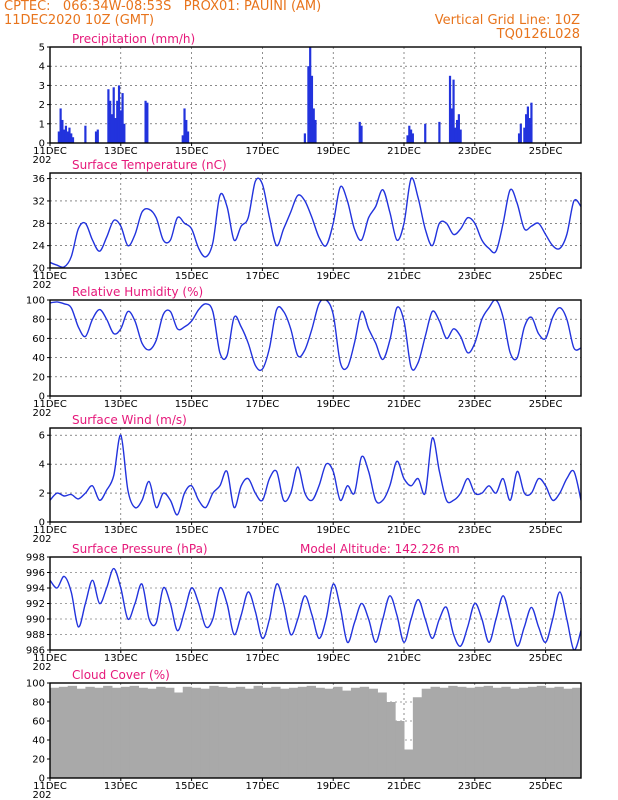  What do you see at coordinates (404, 151) in the screenshot?
I see `precipitation-xtick-label: 21DEC` at bounding box center [404, 151].